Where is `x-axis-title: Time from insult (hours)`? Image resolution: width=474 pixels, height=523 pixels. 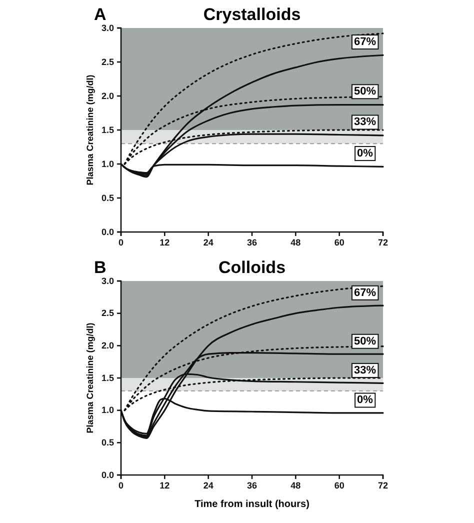 x-axis-title: Time from insult (hours) is located at coordinates (252, 504).